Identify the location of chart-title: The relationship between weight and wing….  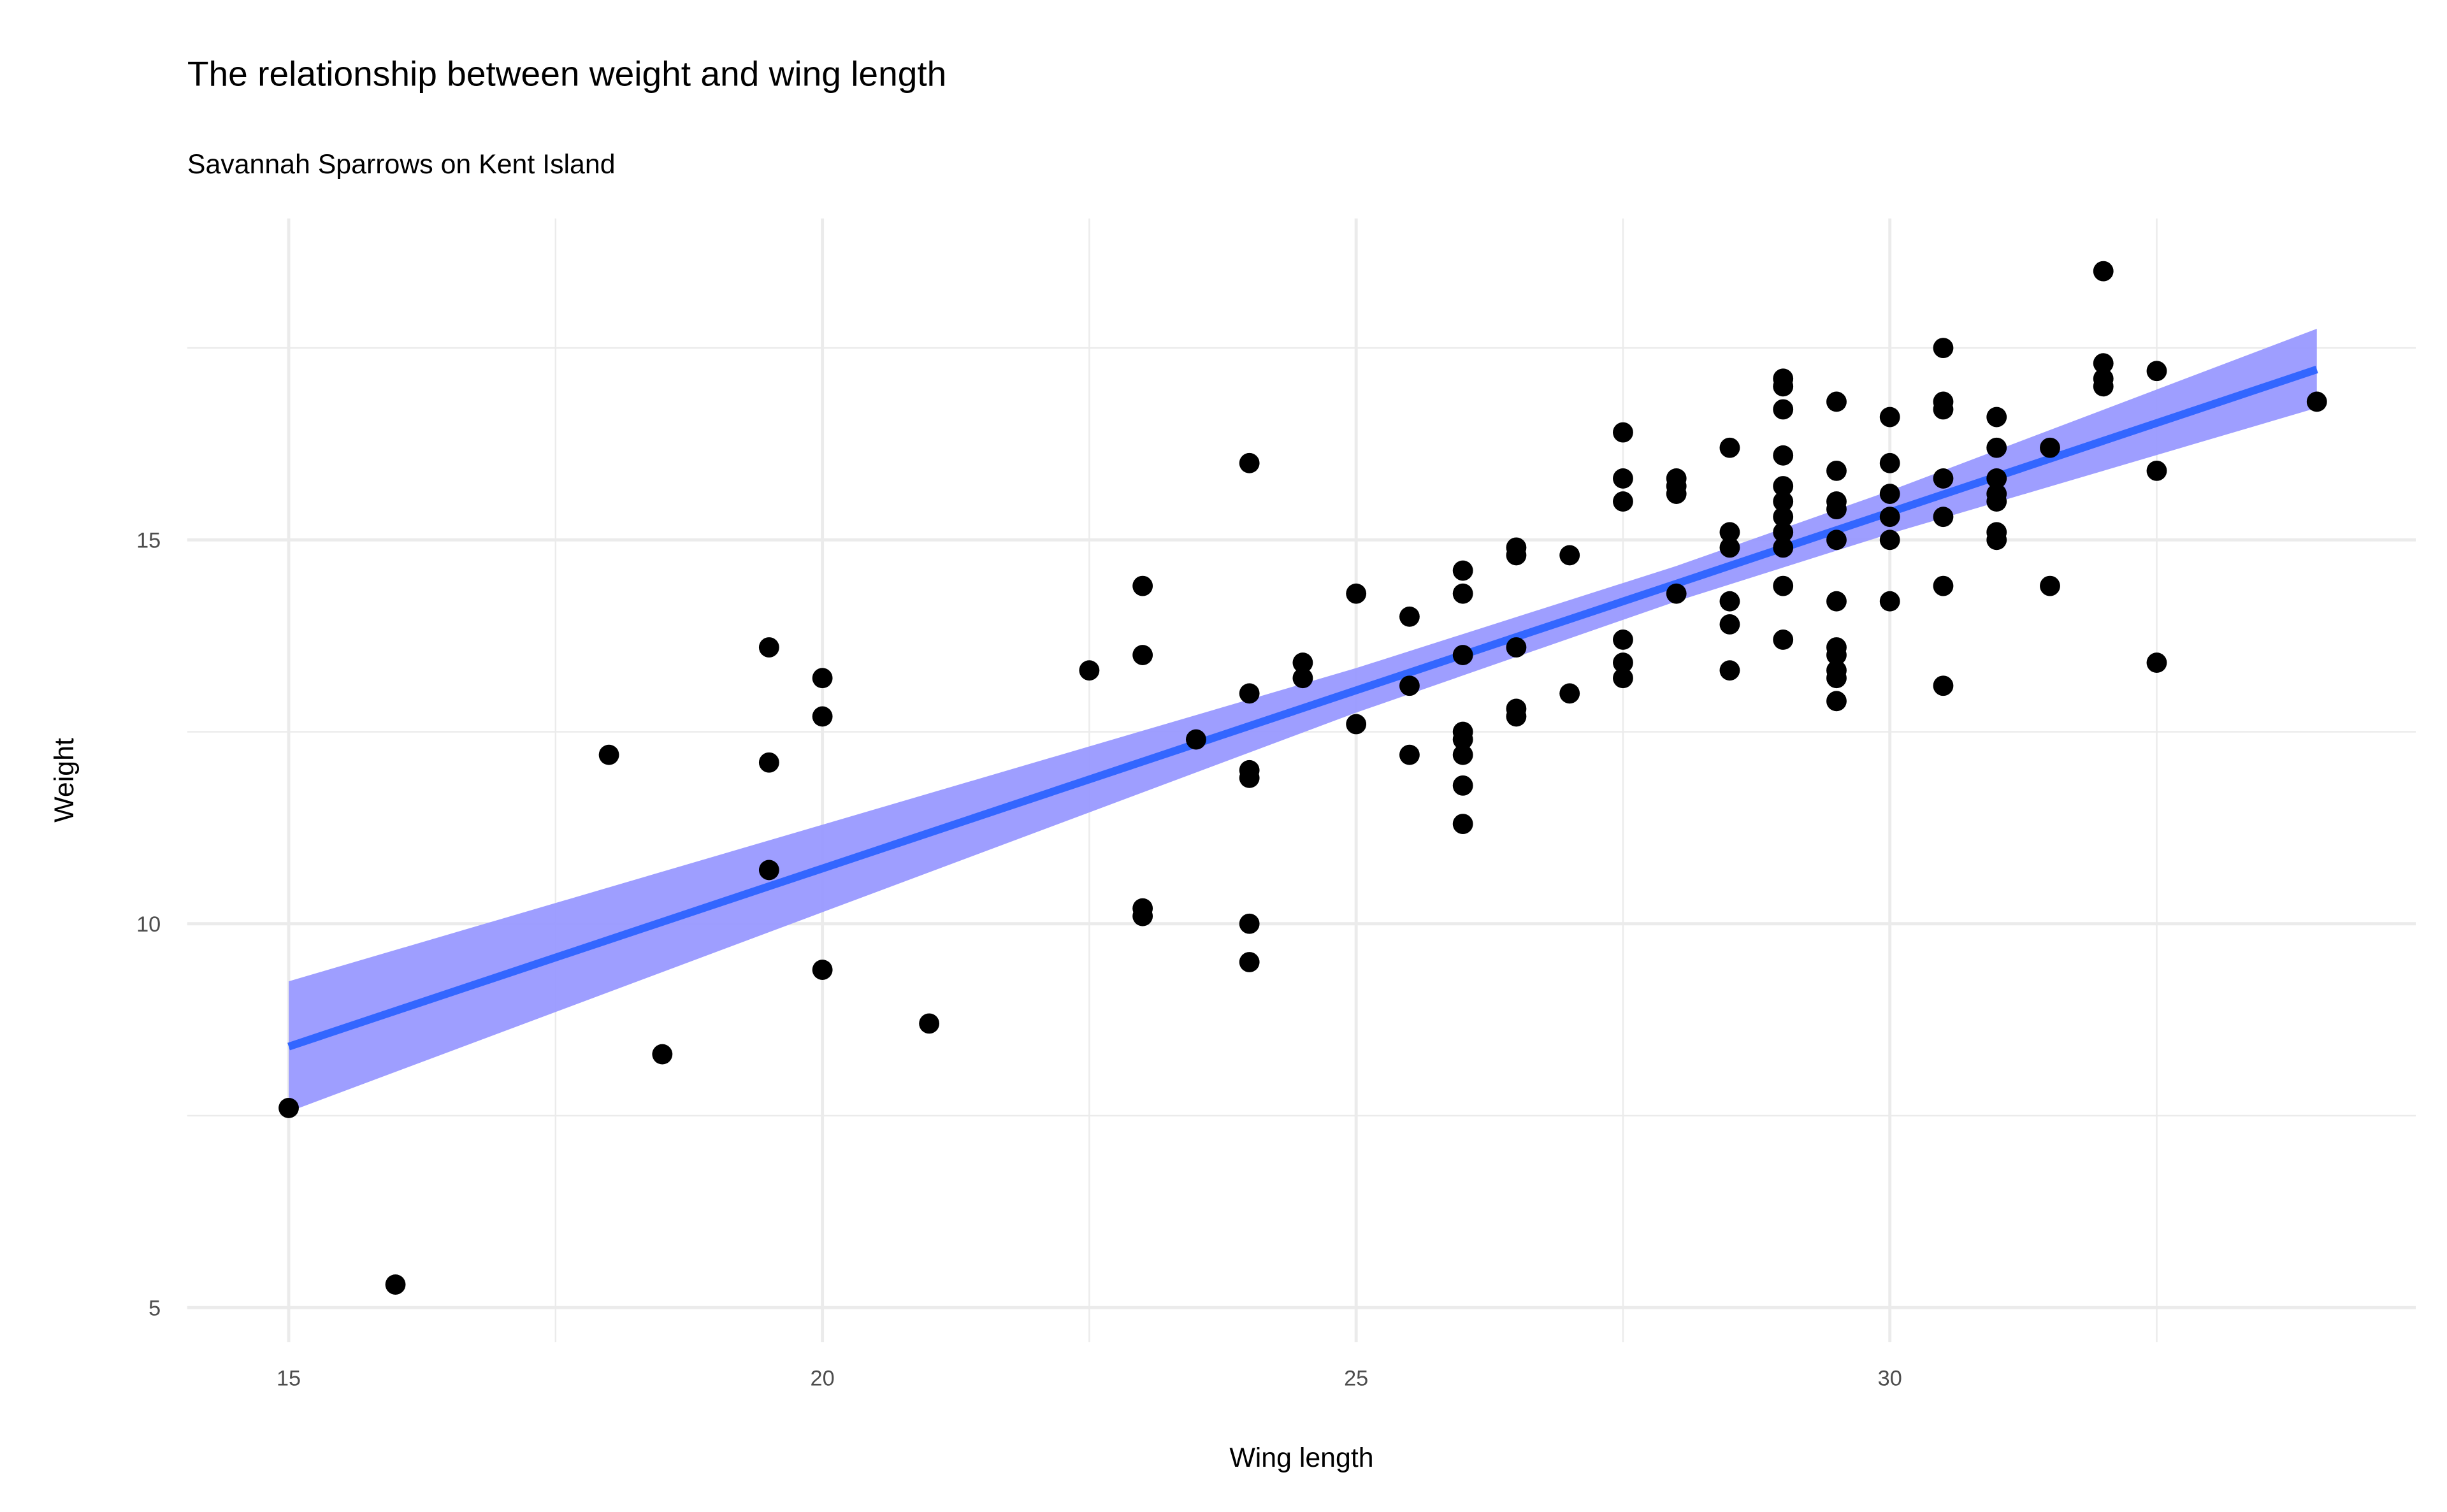
(566, 74).